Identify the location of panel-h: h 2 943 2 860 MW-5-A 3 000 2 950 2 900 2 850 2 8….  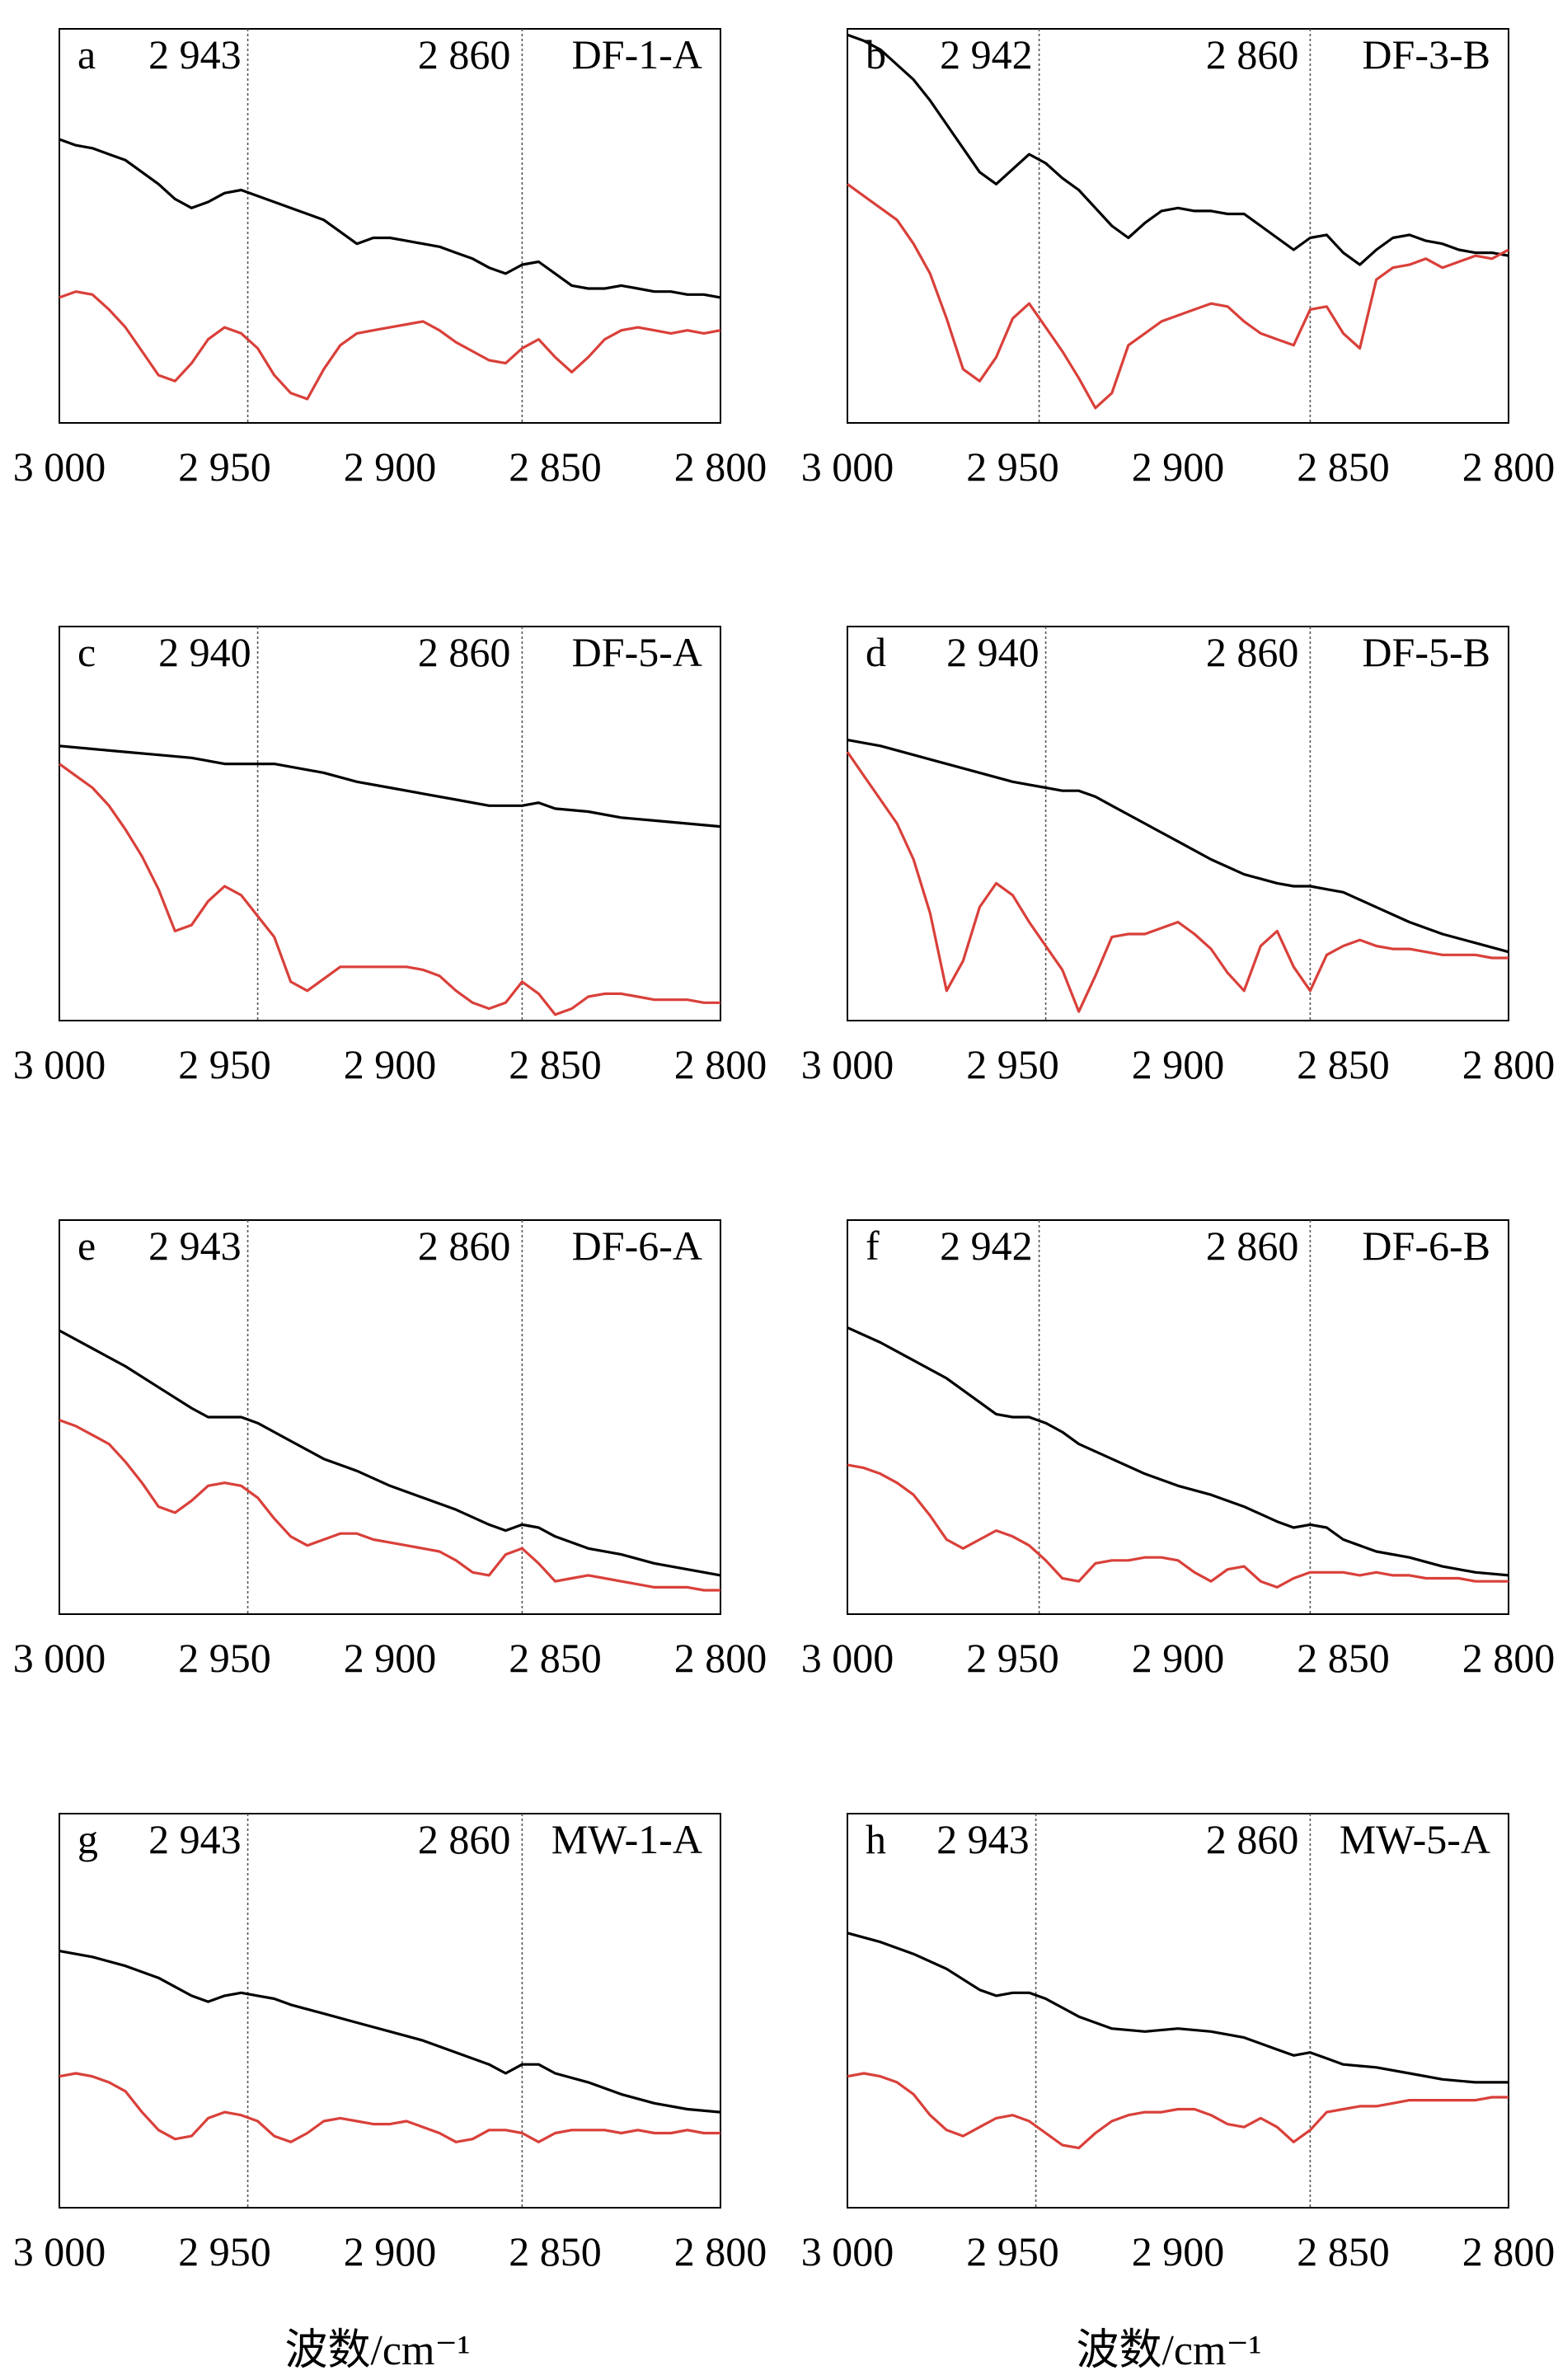
(1178, 2043).